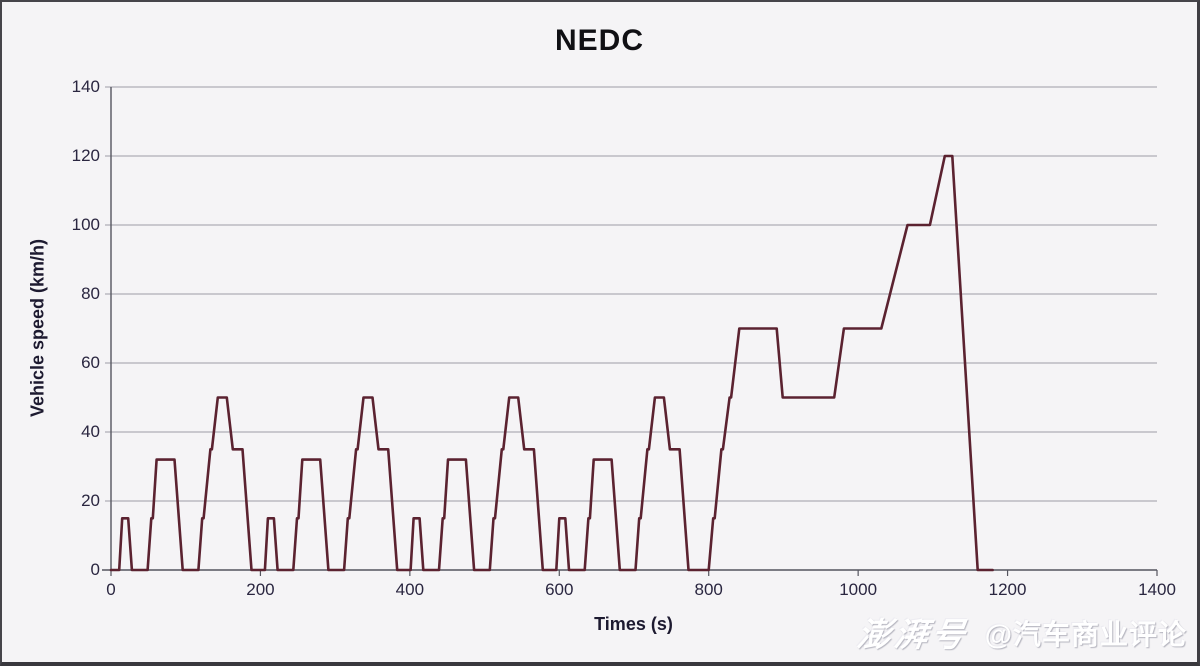 This screenshot has height=666, width=1200. I want to click on y-tick-label: 100, so click(85, 224).